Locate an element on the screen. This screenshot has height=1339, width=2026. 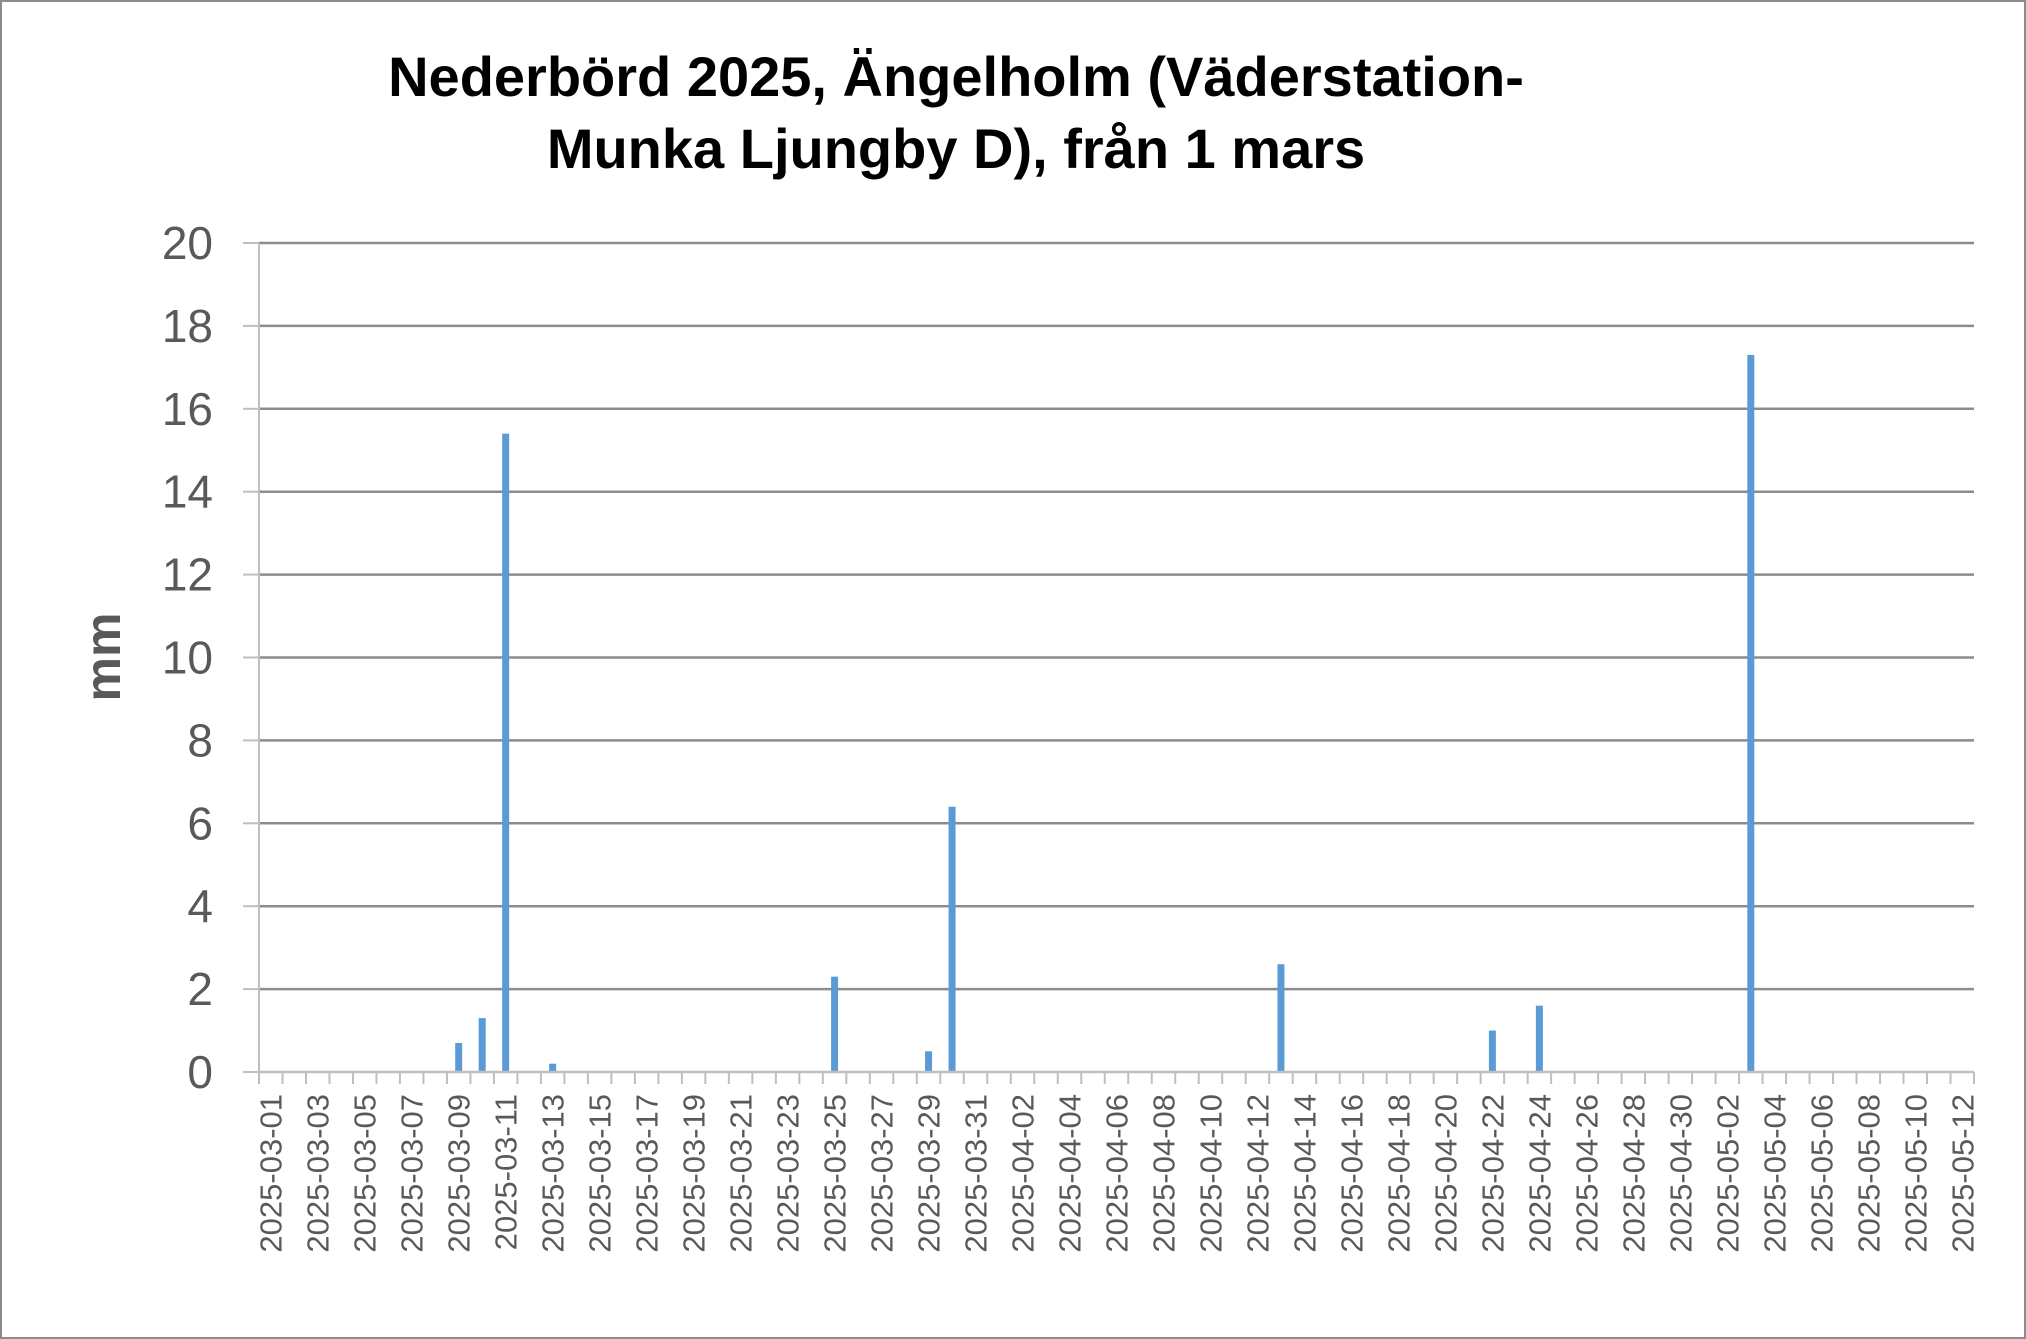
y-tick-label-0: 0 is located at coordinates (200, 1072).